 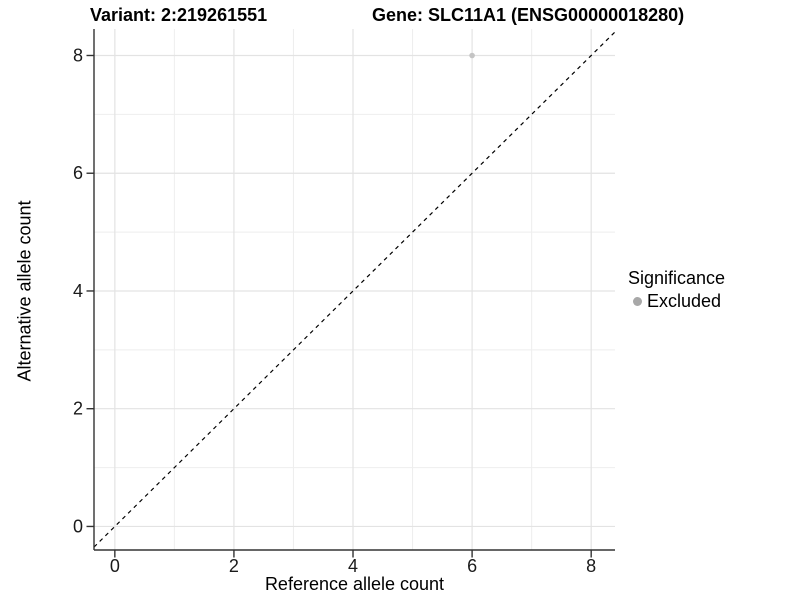 What do you see at coordinates (684, 301) in the screenshot?
I see `legend-entry-label: Excluded` at bounding box center [684, 301].